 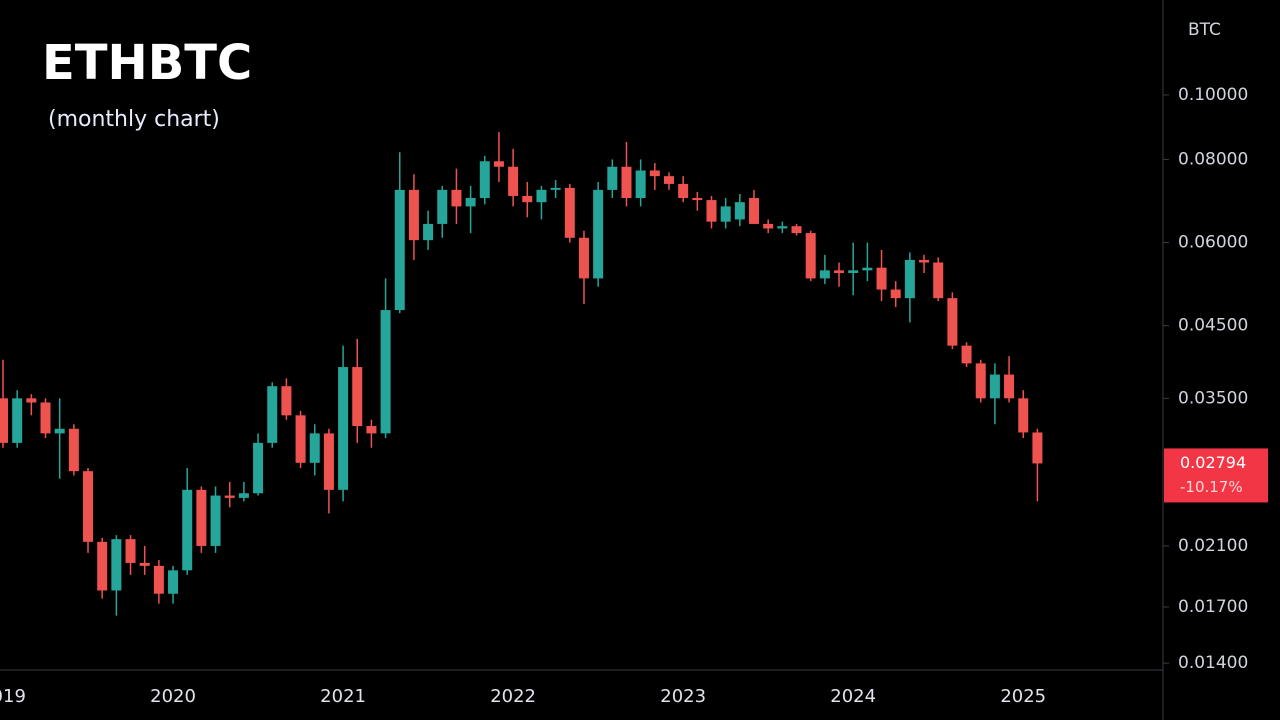 What do you see at coordinates (683, 696) in the screenshot?
I see `x-tick-label: 2023` at bounding box center [683, 696].